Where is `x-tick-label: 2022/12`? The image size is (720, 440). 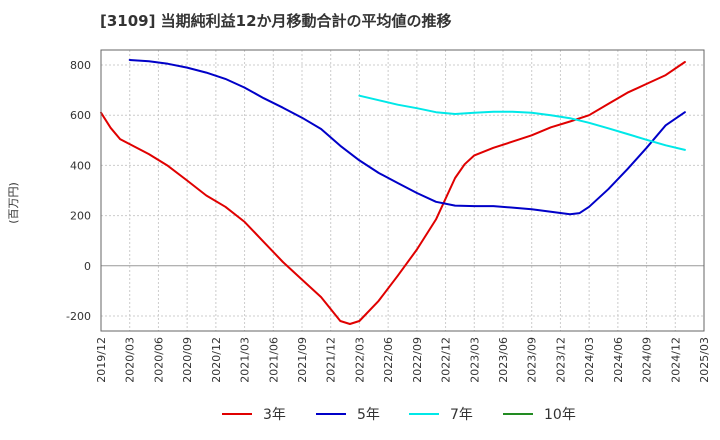
x-tick-label: 2022/12 is located at coordinates (446, 360).